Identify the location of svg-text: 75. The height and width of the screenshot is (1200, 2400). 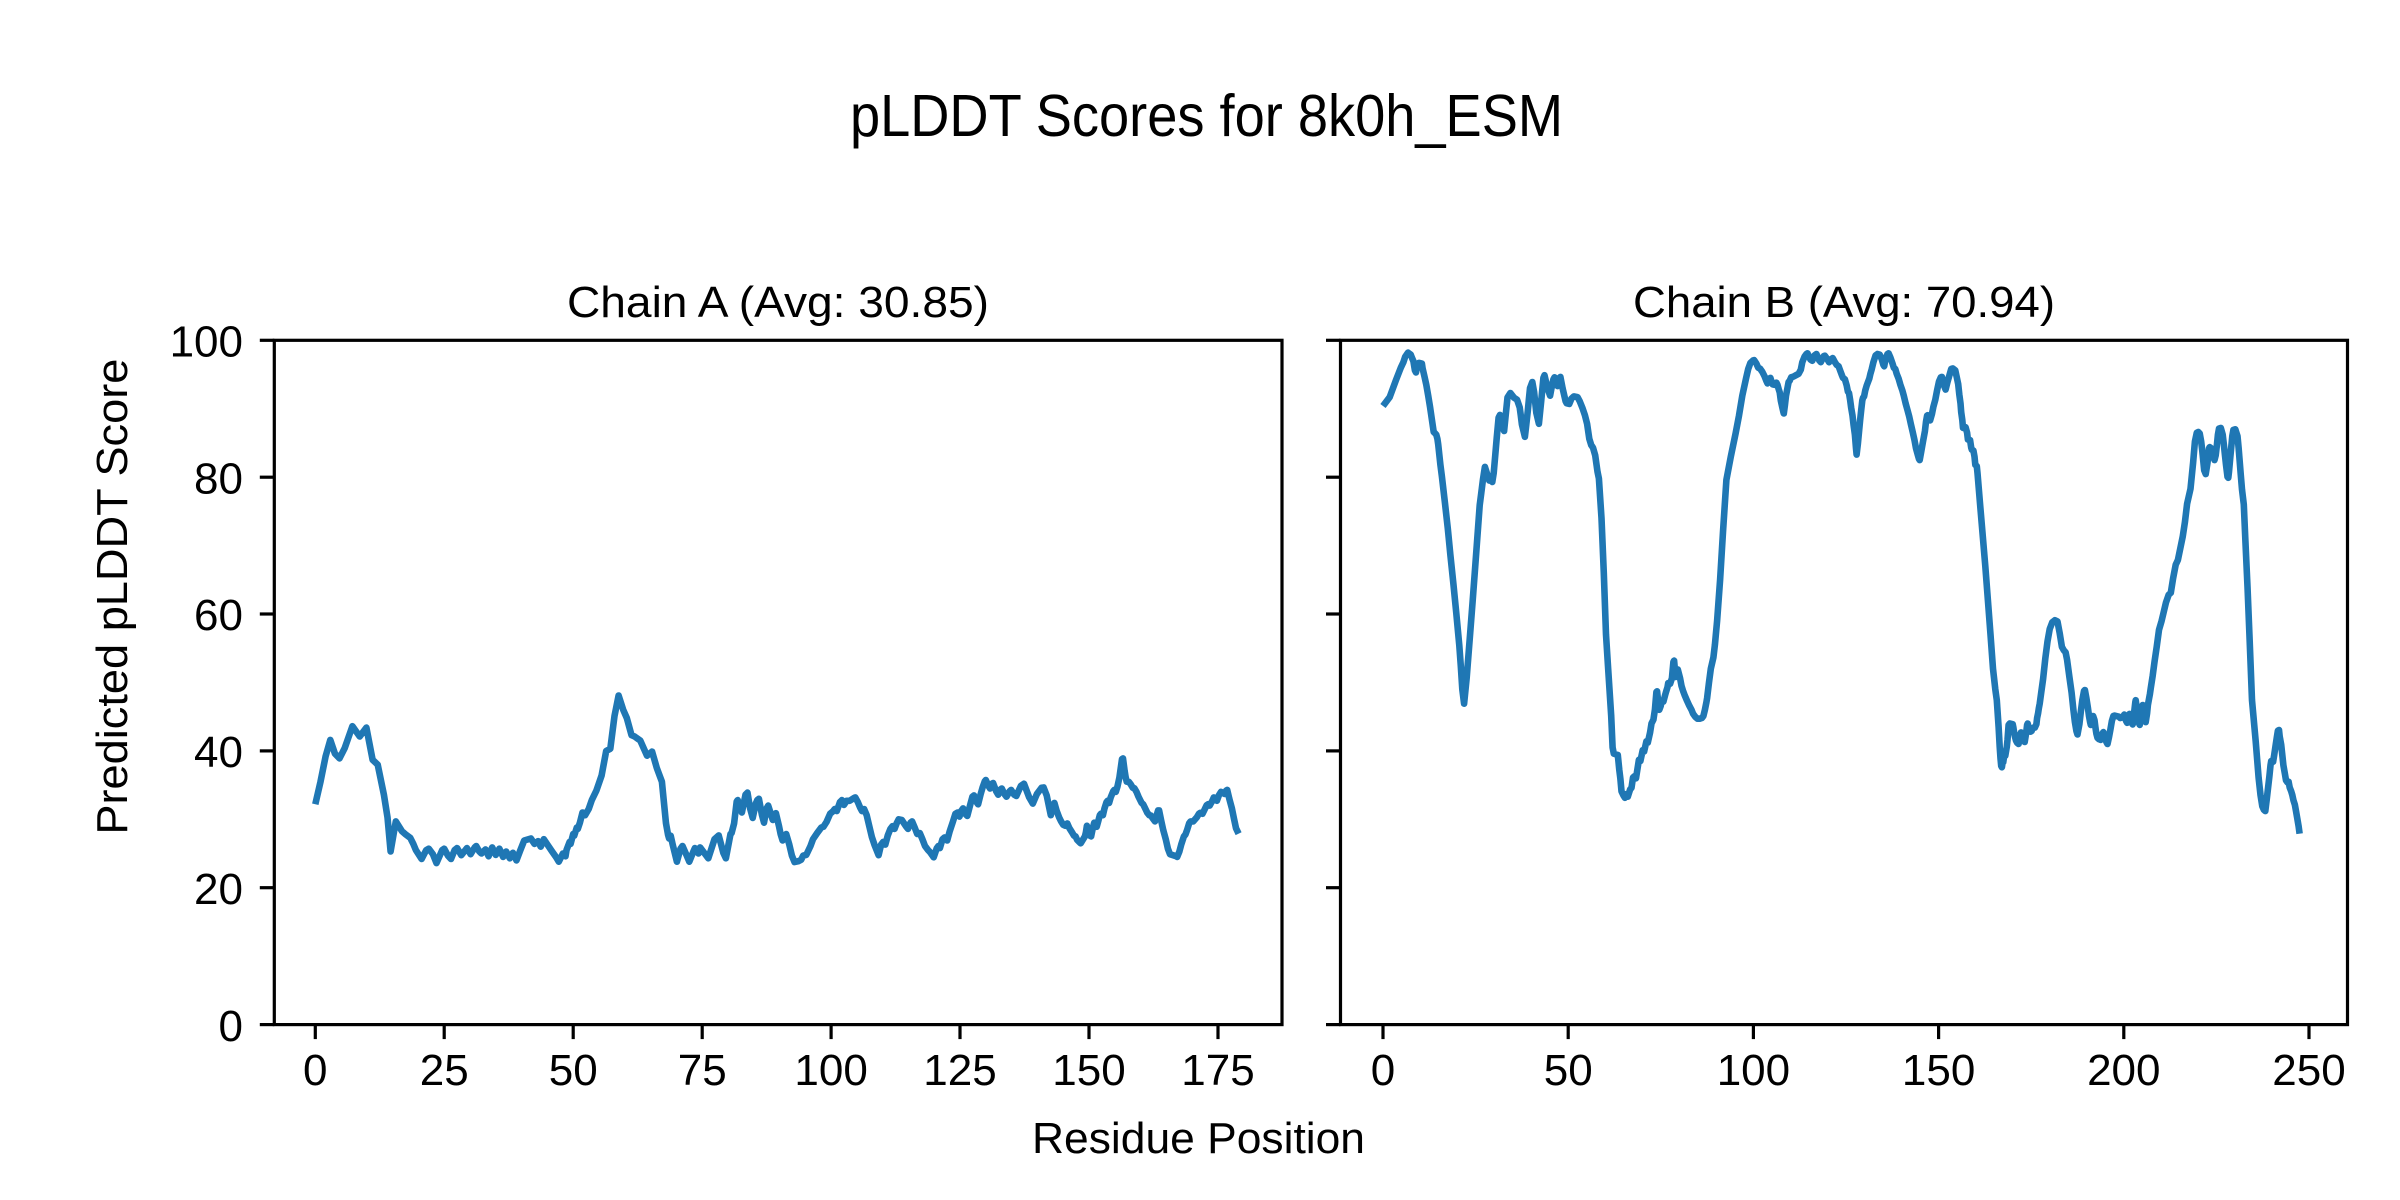
(702, 1070).